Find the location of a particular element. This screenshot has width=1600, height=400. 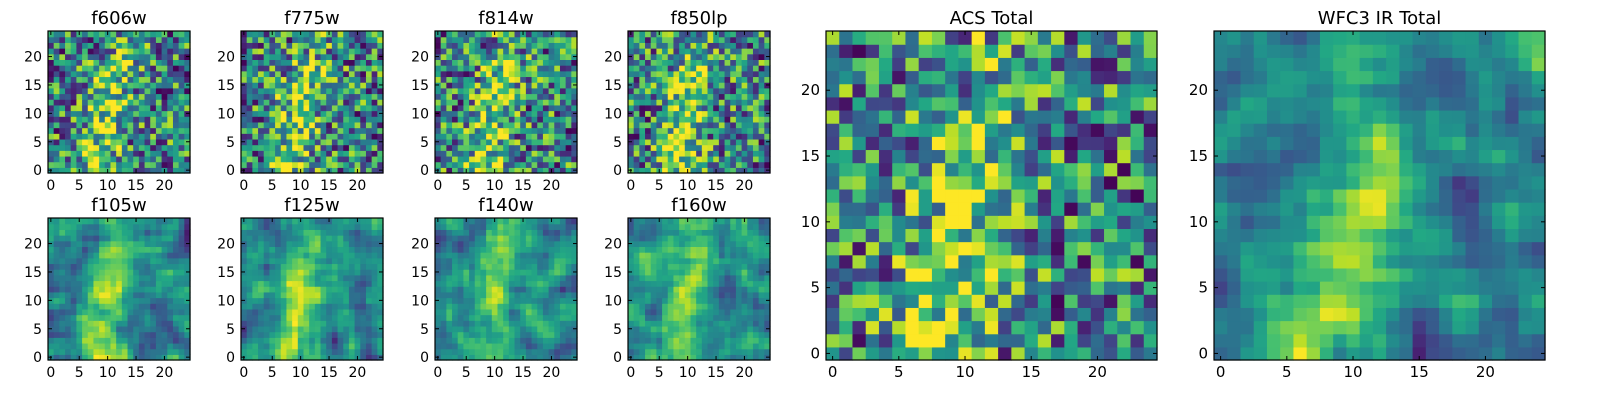

panel-title: f606w is located at coordinates (118, 18).